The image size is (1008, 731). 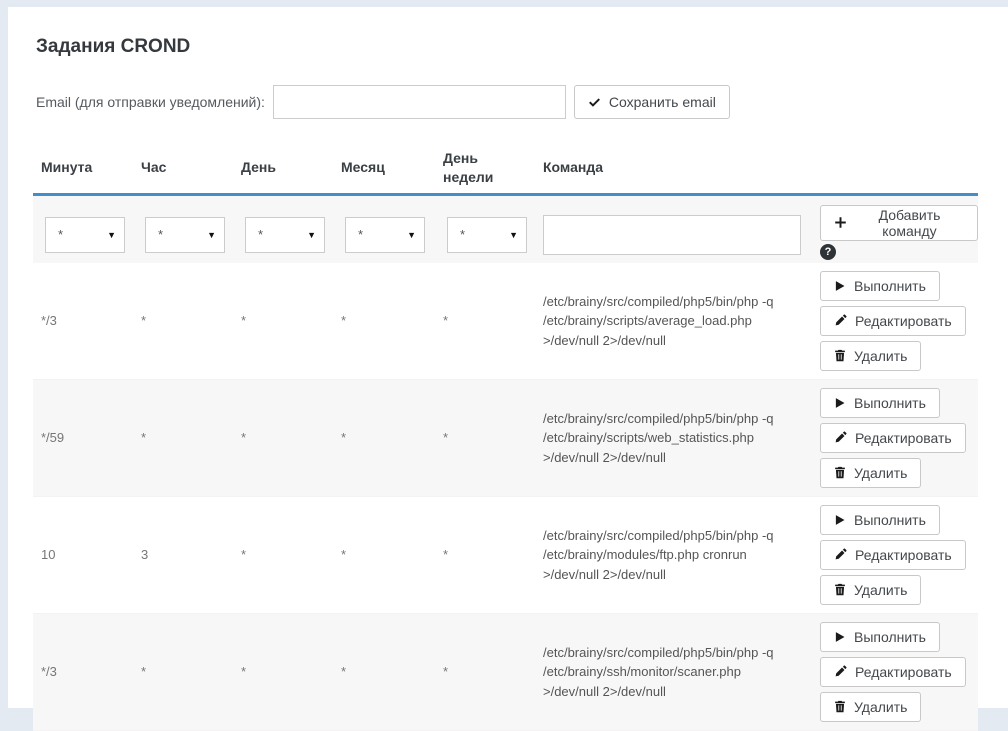 What do you see at coordinates (594, 102) in the screenshot?
I see `check-icon` at bounding box center [594, 102].